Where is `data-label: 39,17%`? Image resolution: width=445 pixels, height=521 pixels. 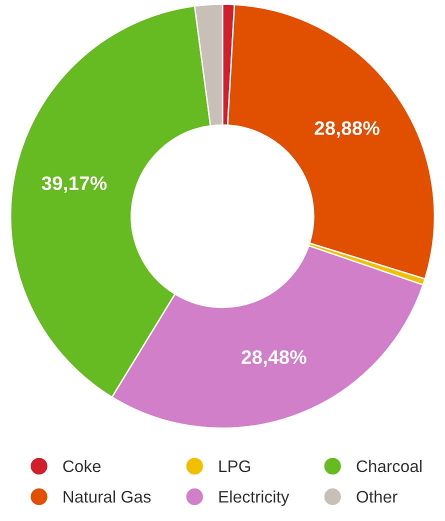 data-label: 39,17% is located at coordinates (74, 184).